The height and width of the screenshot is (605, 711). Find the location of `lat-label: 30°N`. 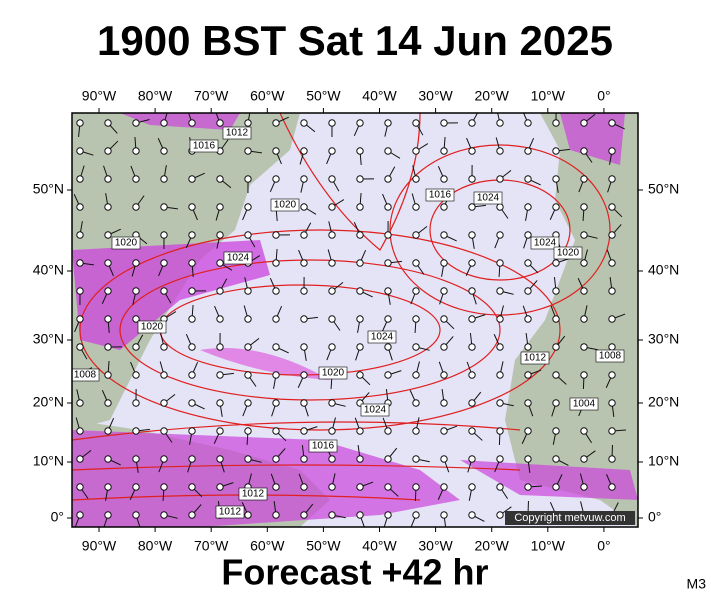

lat-label: 30°N is located at coordinates (48, 339).